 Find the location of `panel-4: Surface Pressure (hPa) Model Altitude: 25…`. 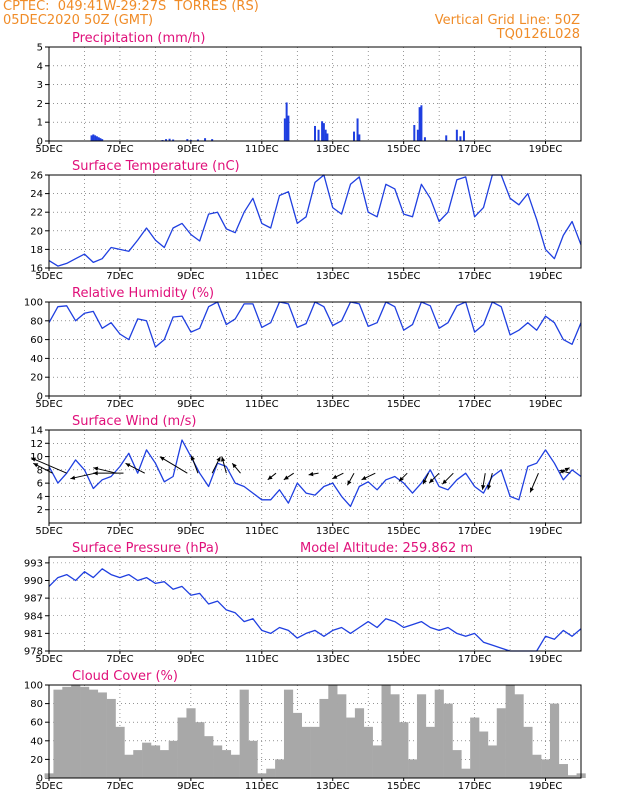

panel-4: Surface Pressure (hPa) Model Altitude: 25… is located at coordinates (303, 603).